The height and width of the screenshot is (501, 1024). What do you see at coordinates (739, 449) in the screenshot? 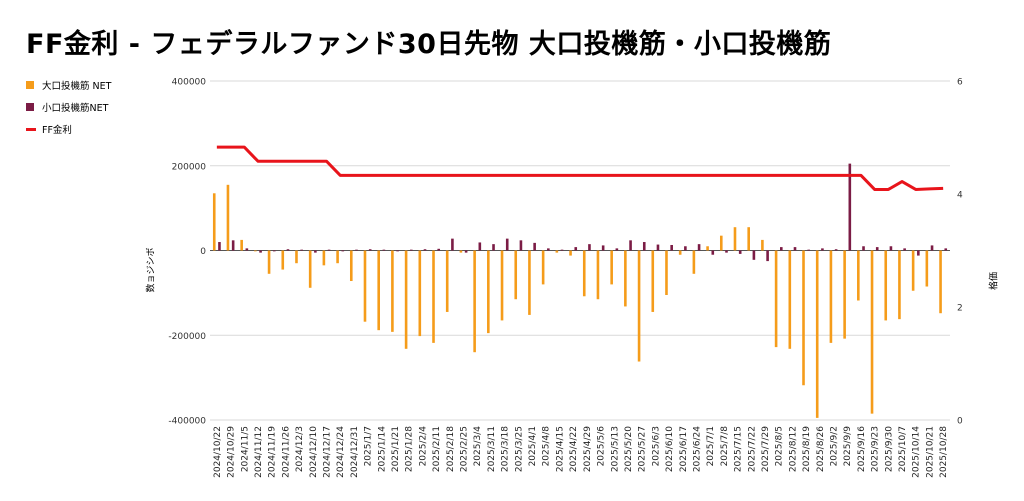
I see `x-tick-label: 2025/7/15` at bounding box center [739, 449].